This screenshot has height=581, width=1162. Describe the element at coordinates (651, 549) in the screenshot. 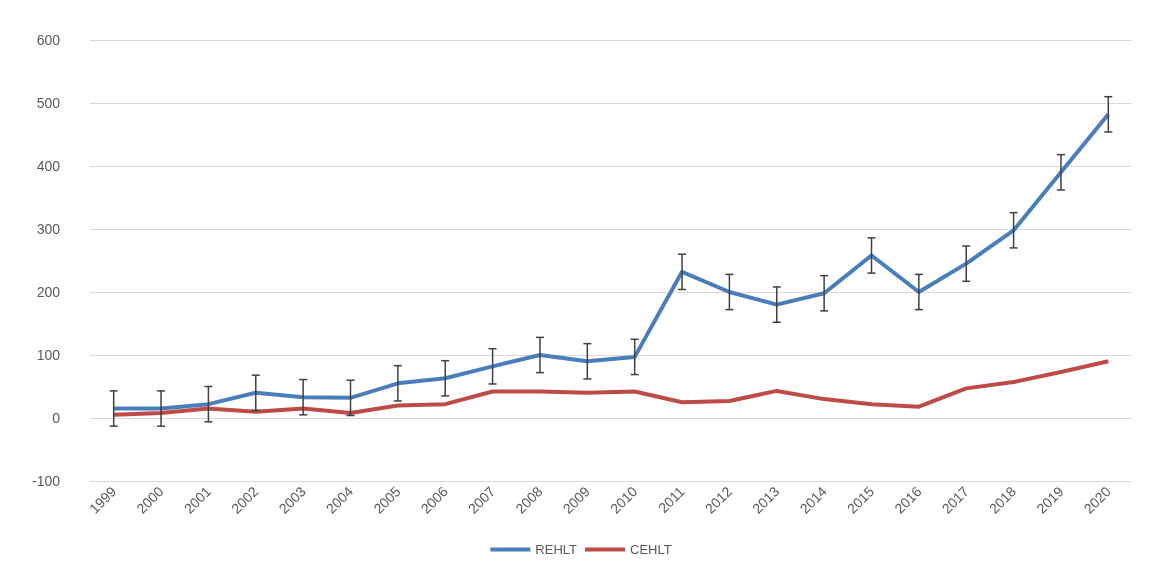

I see `legend-label: CEHLT` at that location.